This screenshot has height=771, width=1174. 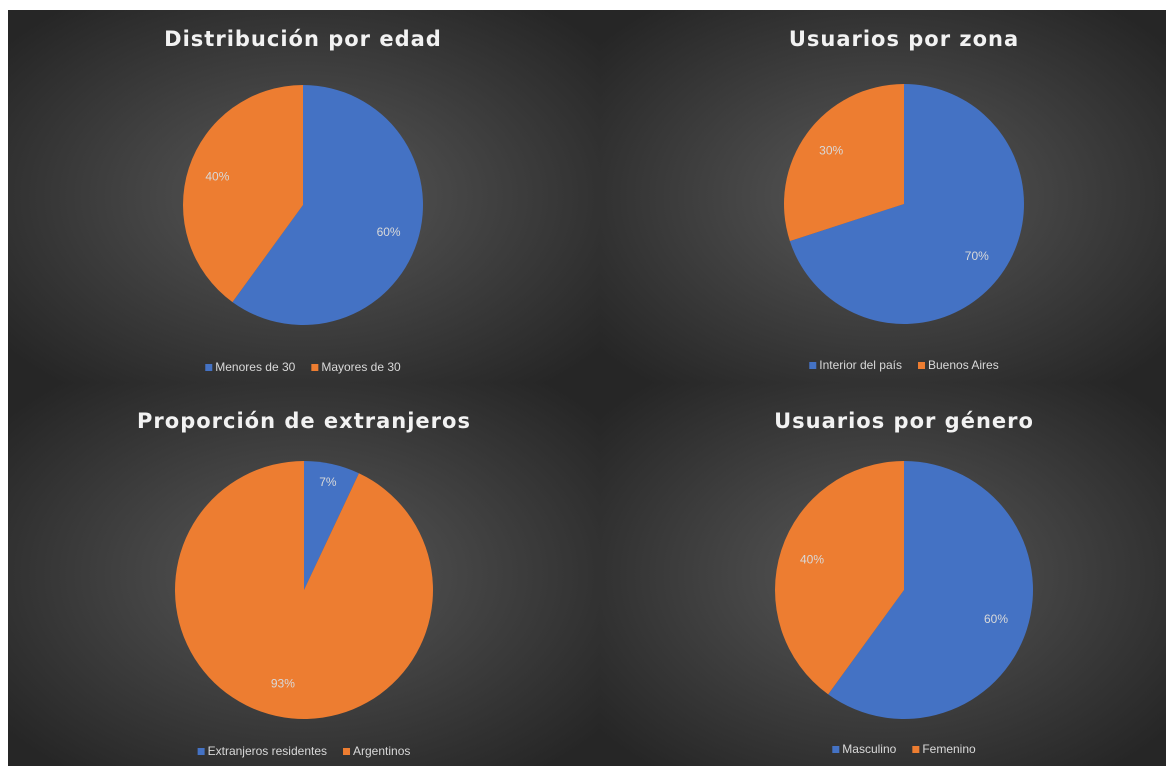 I want to click on legend-label: Extranjeros residentes, so click(x=267, y=751).